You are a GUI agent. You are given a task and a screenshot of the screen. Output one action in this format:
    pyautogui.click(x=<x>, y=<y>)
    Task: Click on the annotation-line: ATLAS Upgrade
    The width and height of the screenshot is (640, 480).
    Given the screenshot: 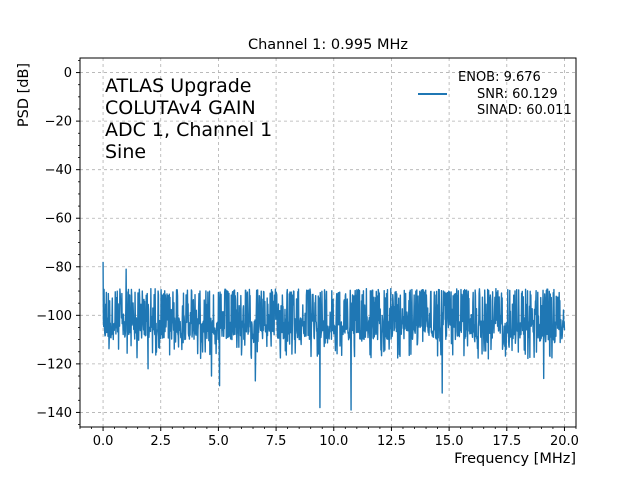 What is the action you would take?
    pyautogui.click(x=178, y=86)
    